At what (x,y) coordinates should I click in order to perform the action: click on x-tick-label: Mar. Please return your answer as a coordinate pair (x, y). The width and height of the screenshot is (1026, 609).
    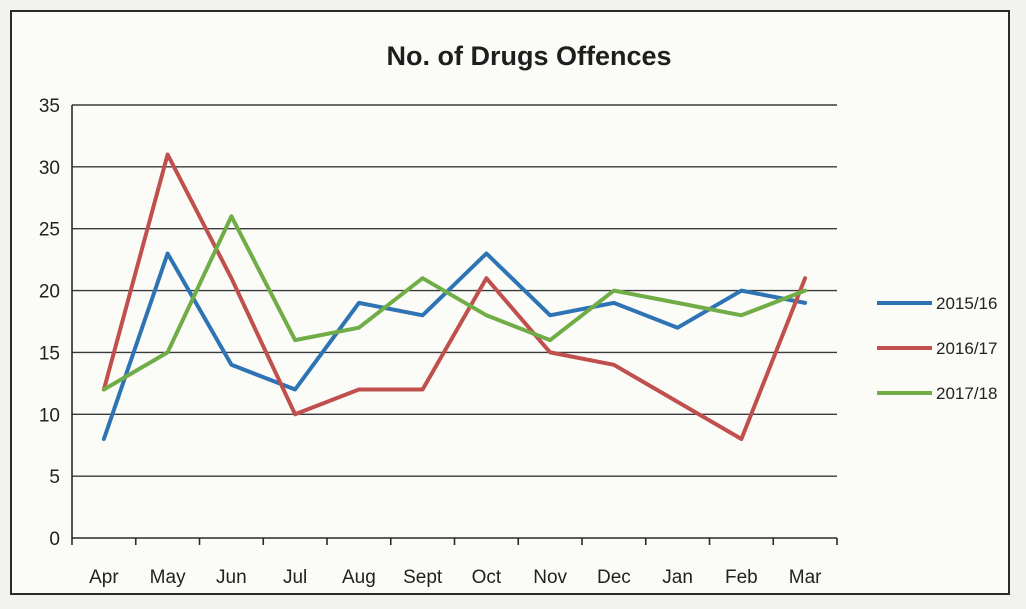
    Looking at the image, I should click on (805, 577).